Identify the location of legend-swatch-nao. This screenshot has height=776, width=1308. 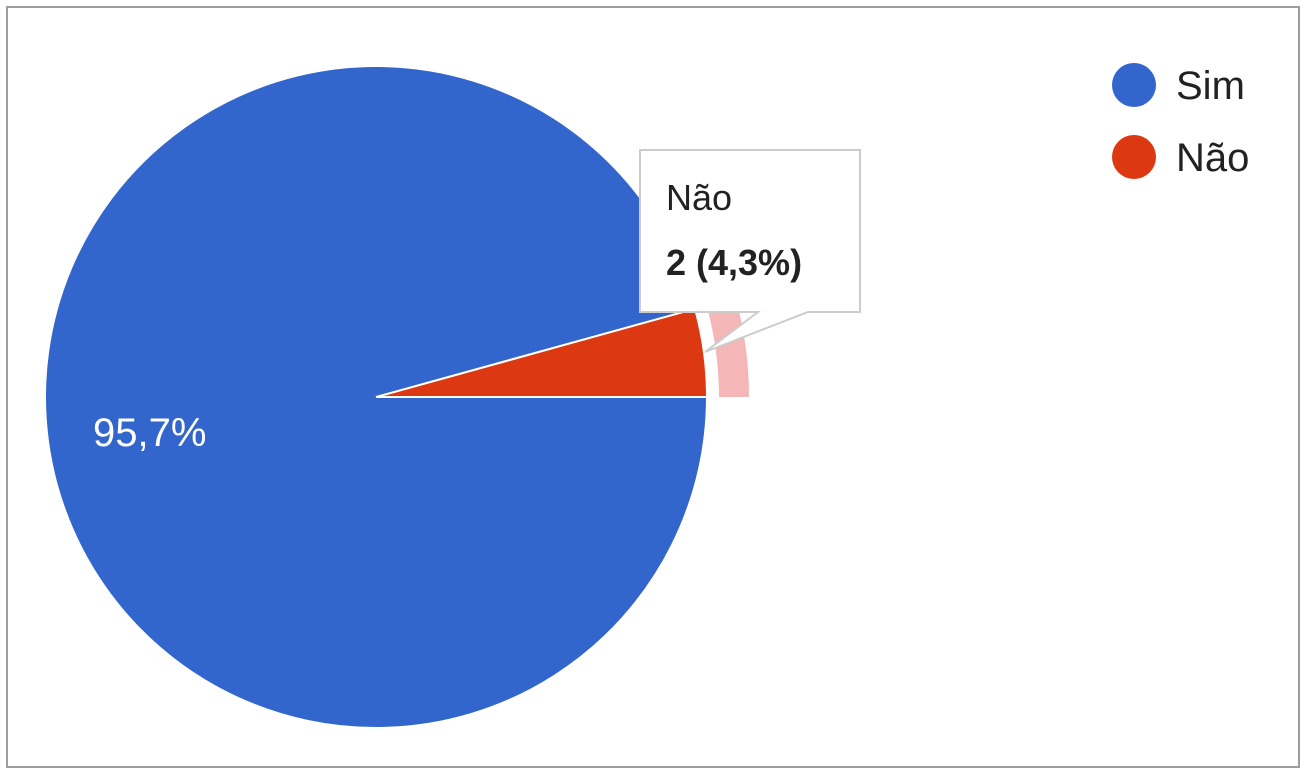
(1134, 157).